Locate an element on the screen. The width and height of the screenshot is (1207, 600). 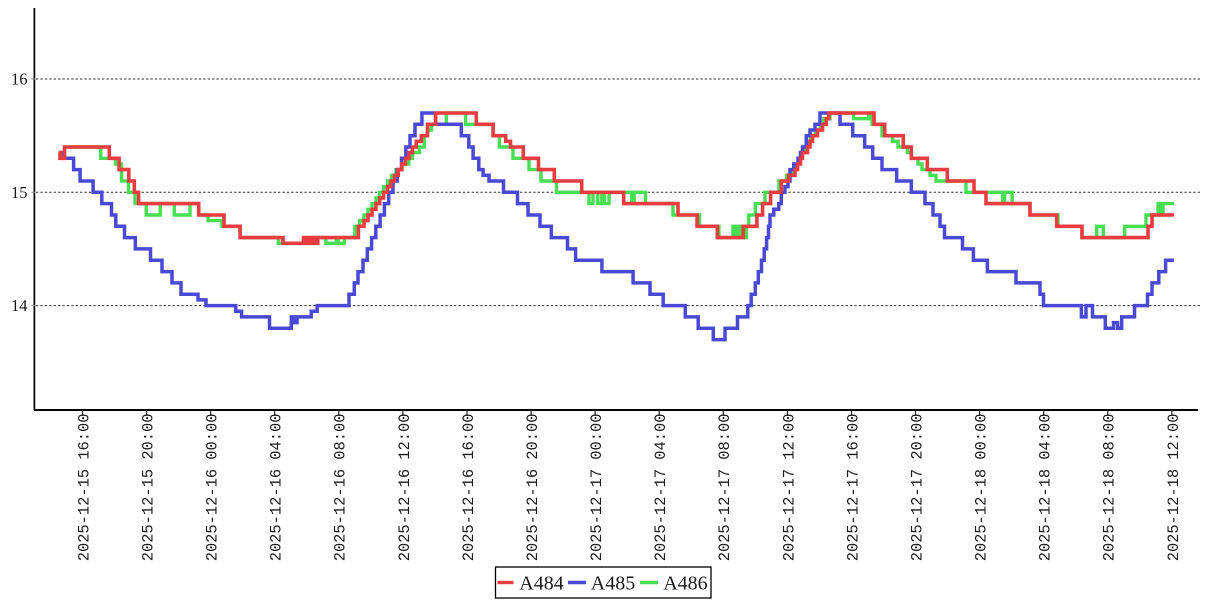
svg-text: 2025-12-15 16:00 is located at coordinates (84, 488).